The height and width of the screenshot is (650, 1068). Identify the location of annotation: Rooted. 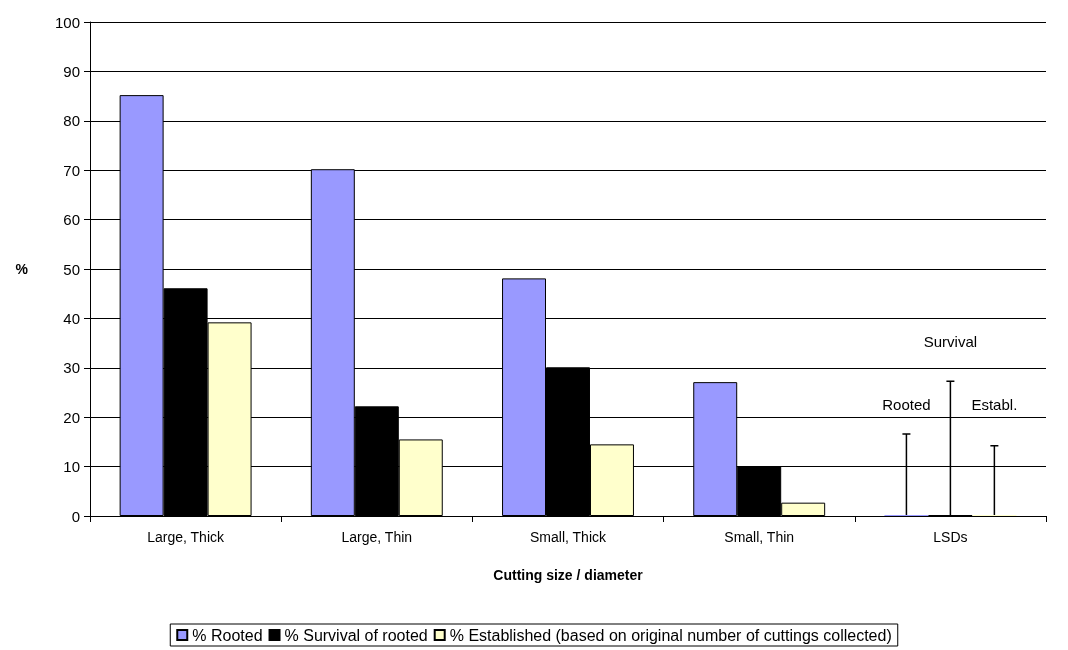
(906, 405).